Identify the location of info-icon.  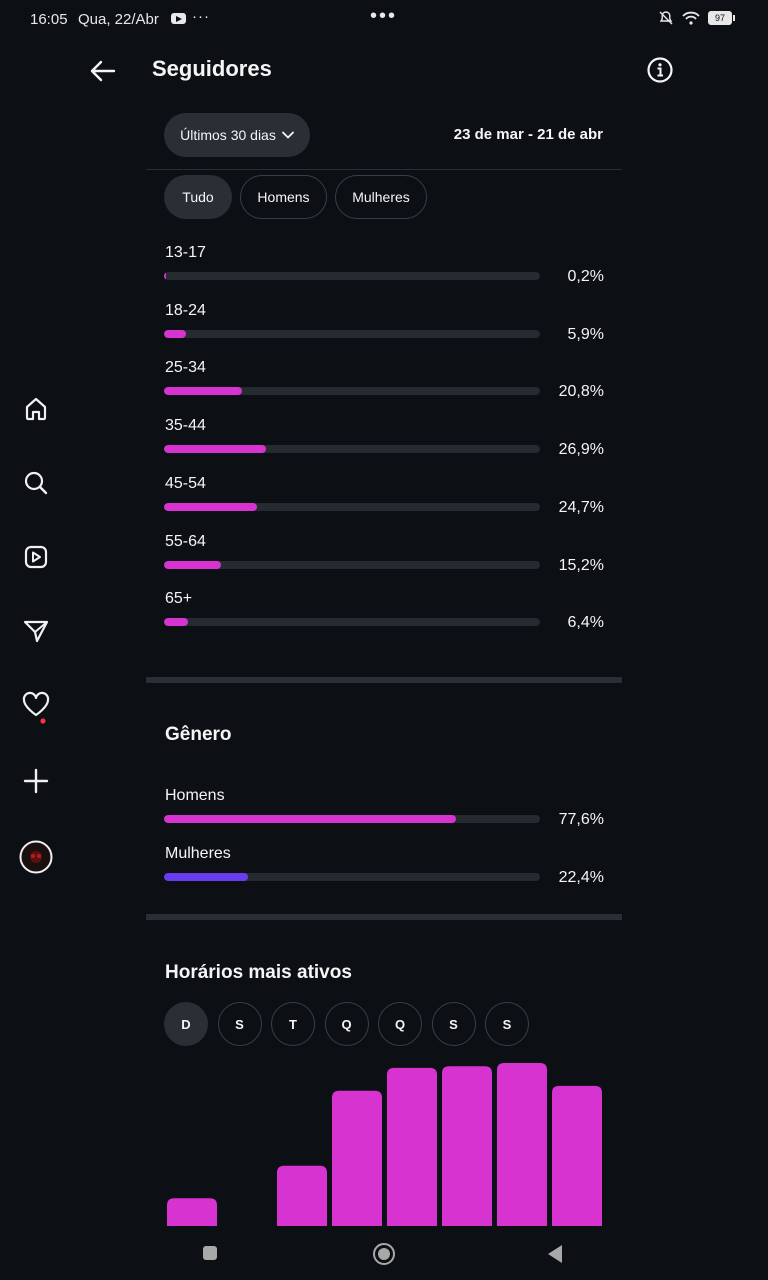
(660, 70).